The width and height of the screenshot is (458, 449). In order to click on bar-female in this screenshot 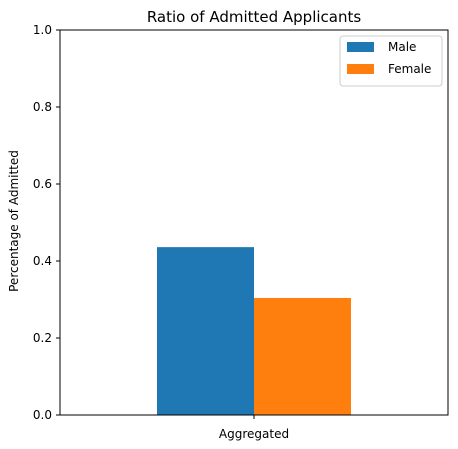, I will do `click(302, 356)`.